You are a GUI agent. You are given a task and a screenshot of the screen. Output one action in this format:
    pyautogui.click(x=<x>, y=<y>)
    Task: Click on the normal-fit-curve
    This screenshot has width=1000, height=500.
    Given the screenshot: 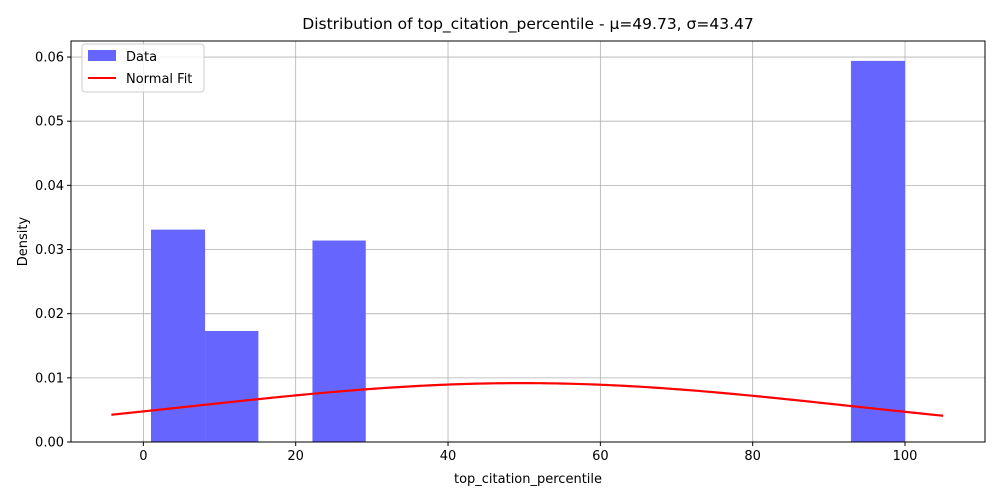 What is the action you would take?
    pyautogui.click(x=527, y=399)
    